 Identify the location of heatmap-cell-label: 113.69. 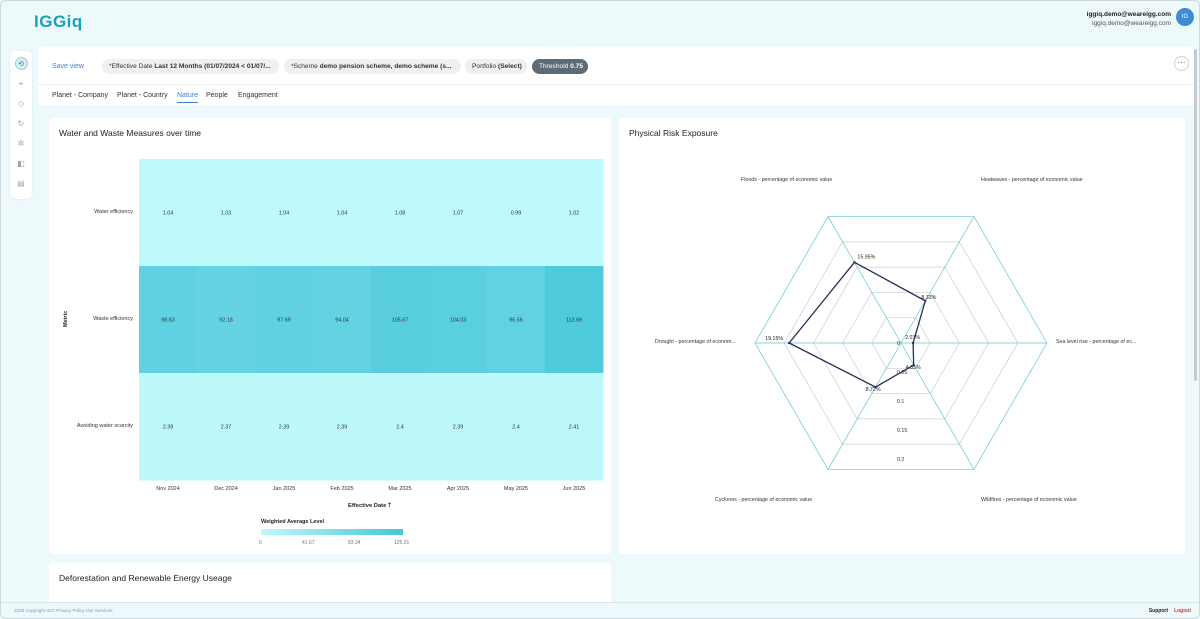
(574, 321).